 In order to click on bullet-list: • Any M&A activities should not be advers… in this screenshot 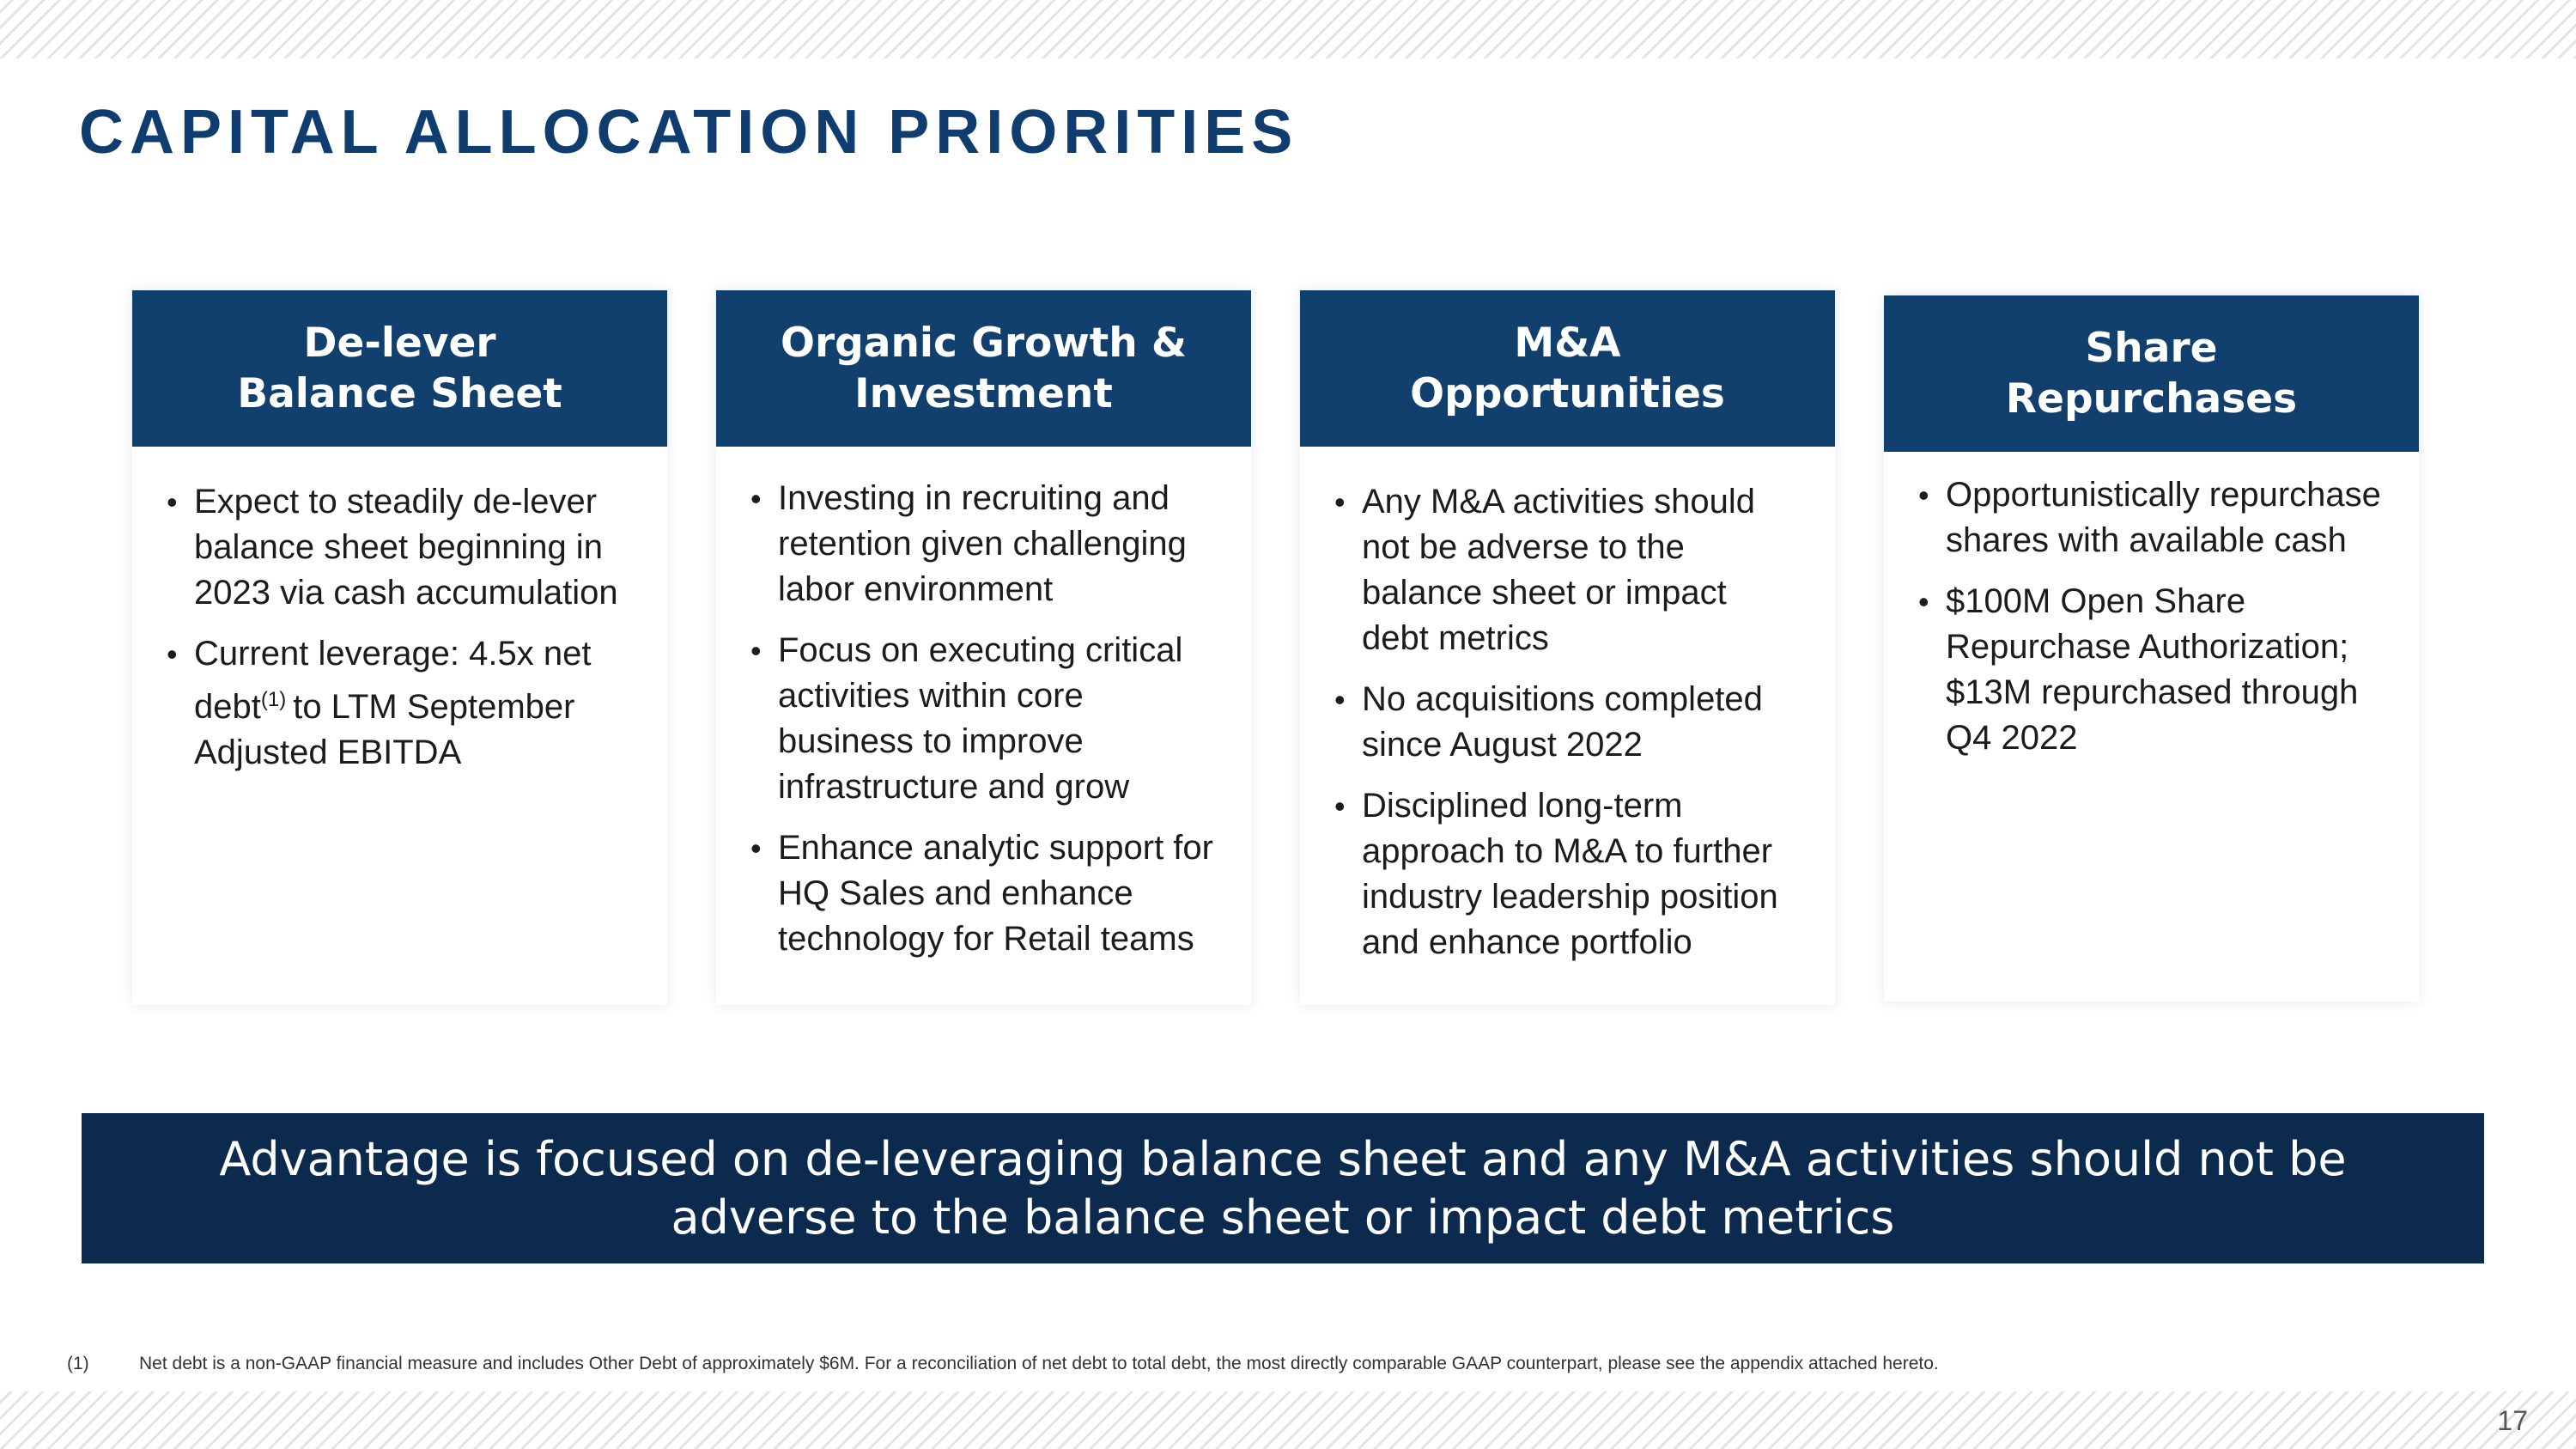, I will do `click(1568, 722)`.